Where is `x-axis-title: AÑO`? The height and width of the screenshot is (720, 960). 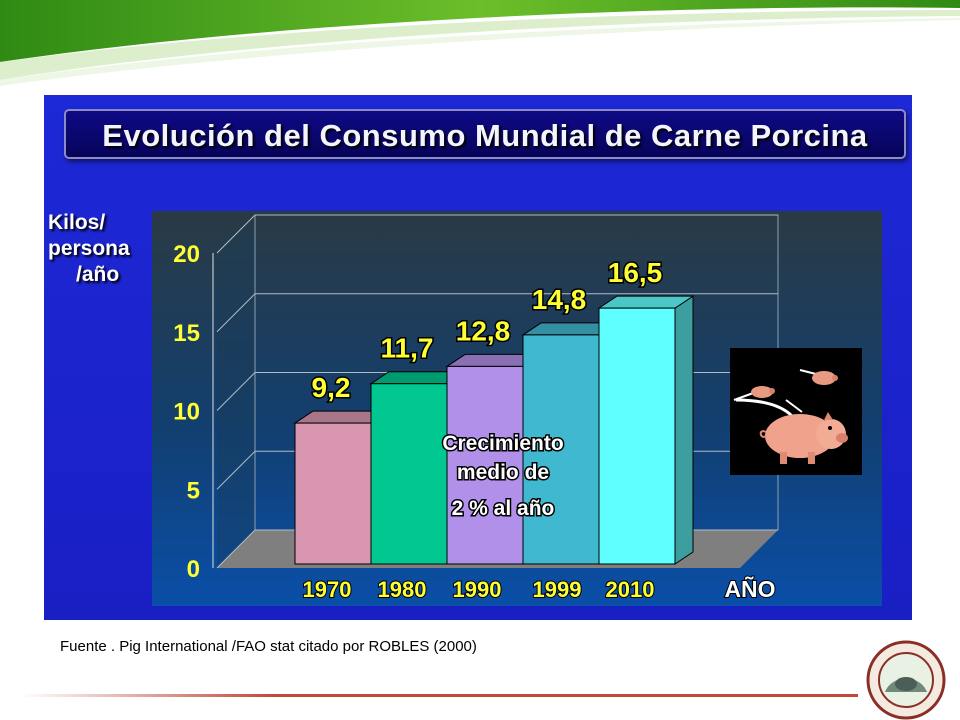 x-axis-title: AÑO is located at coordinates (749, 588).